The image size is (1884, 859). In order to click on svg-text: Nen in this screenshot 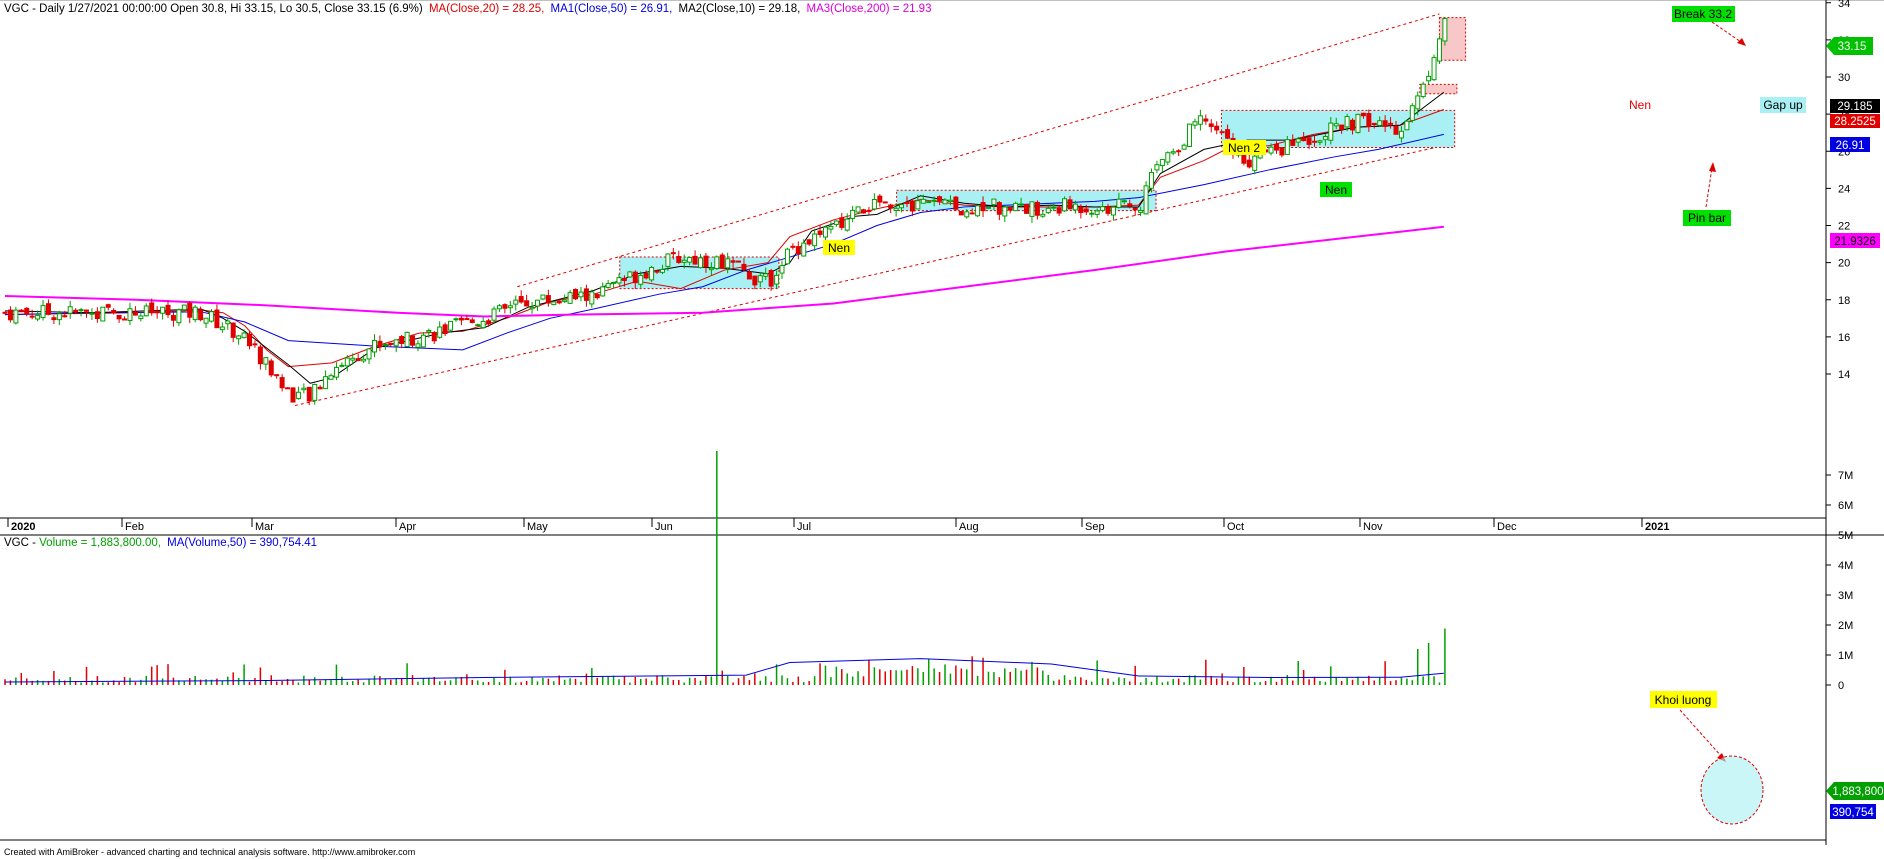, I will do `click(839, 248)`.